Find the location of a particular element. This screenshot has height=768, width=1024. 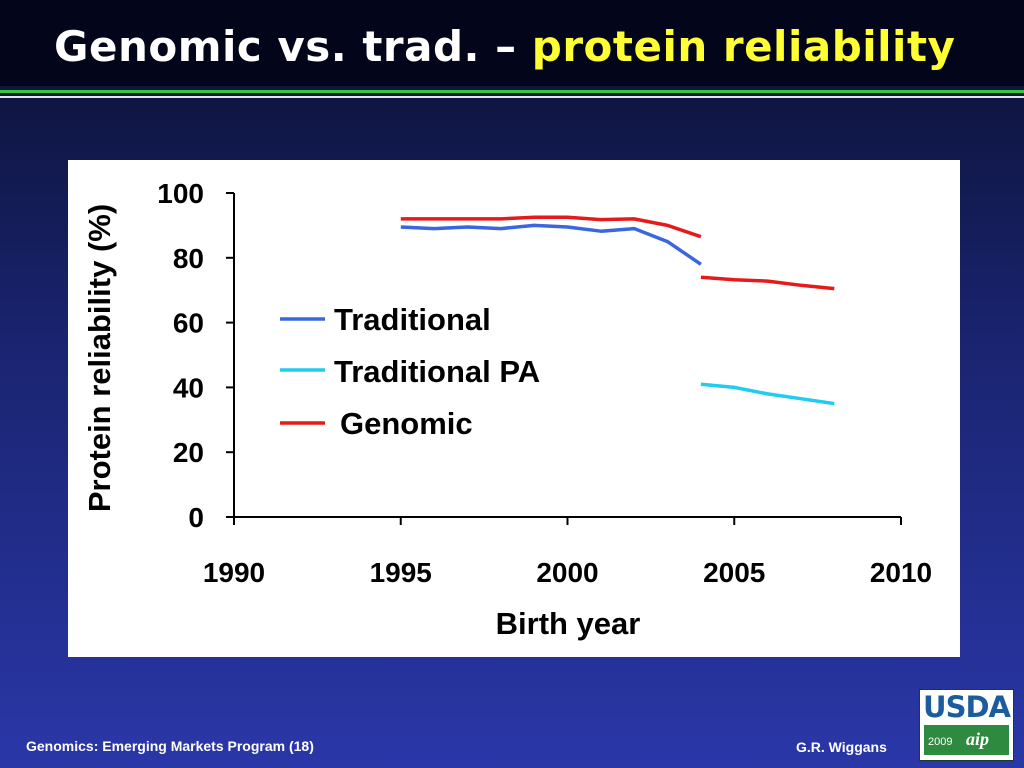

y-tick-label: 80 is located at coordinates (188, 258).